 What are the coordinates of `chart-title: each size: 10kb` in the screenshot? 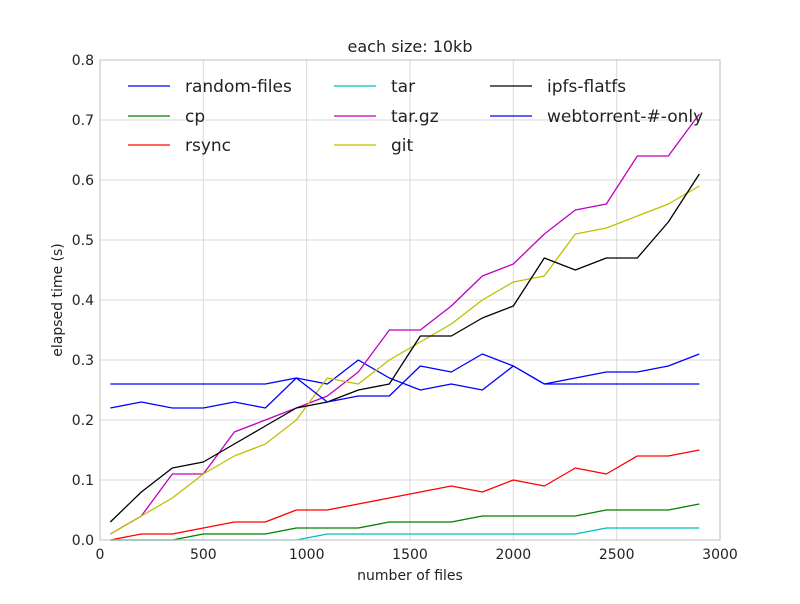 It's located at (410, 46).